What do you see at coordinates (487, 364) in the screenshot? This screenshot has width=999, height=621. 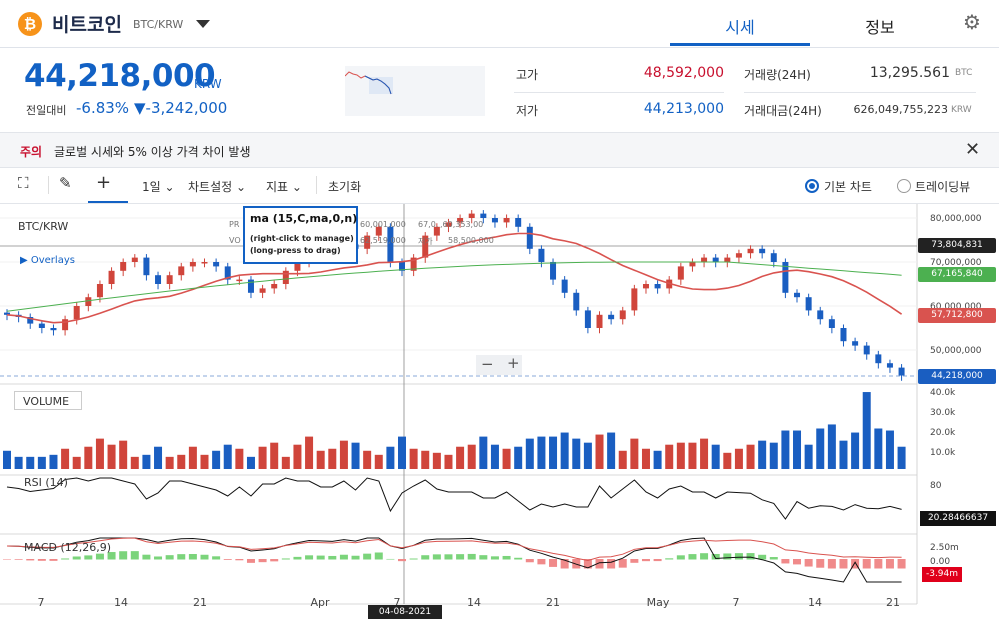 I see `zoom-out-button: −` at bounding box center [487, 364].